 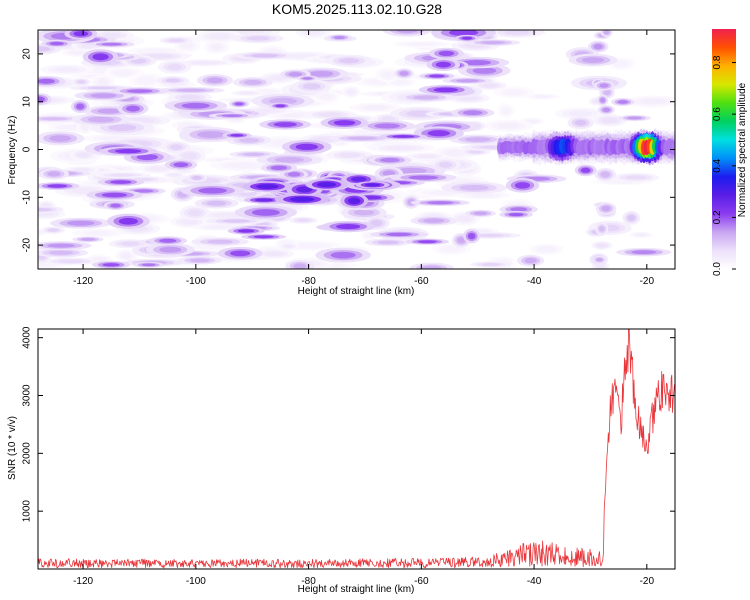 What do you see at coordinates (717, 114) in the screenshot?
I see `colorbar-tick-label: 0.6` at bounding box center [717, 114].